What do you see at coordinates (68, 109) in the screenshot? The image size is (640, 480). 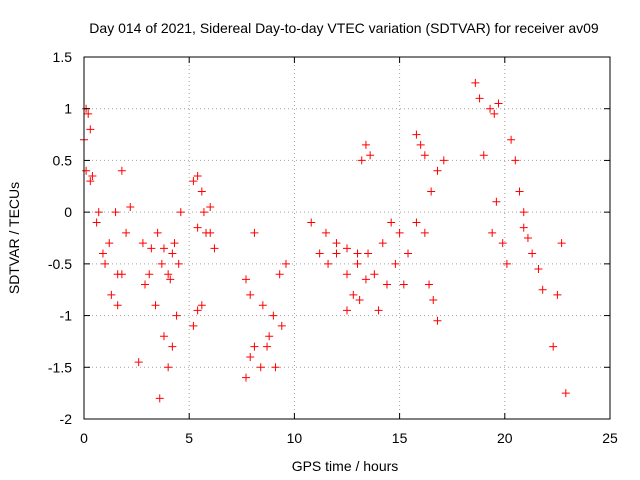 I see `y-tick-label: 1` at bounding box center [68, 109].